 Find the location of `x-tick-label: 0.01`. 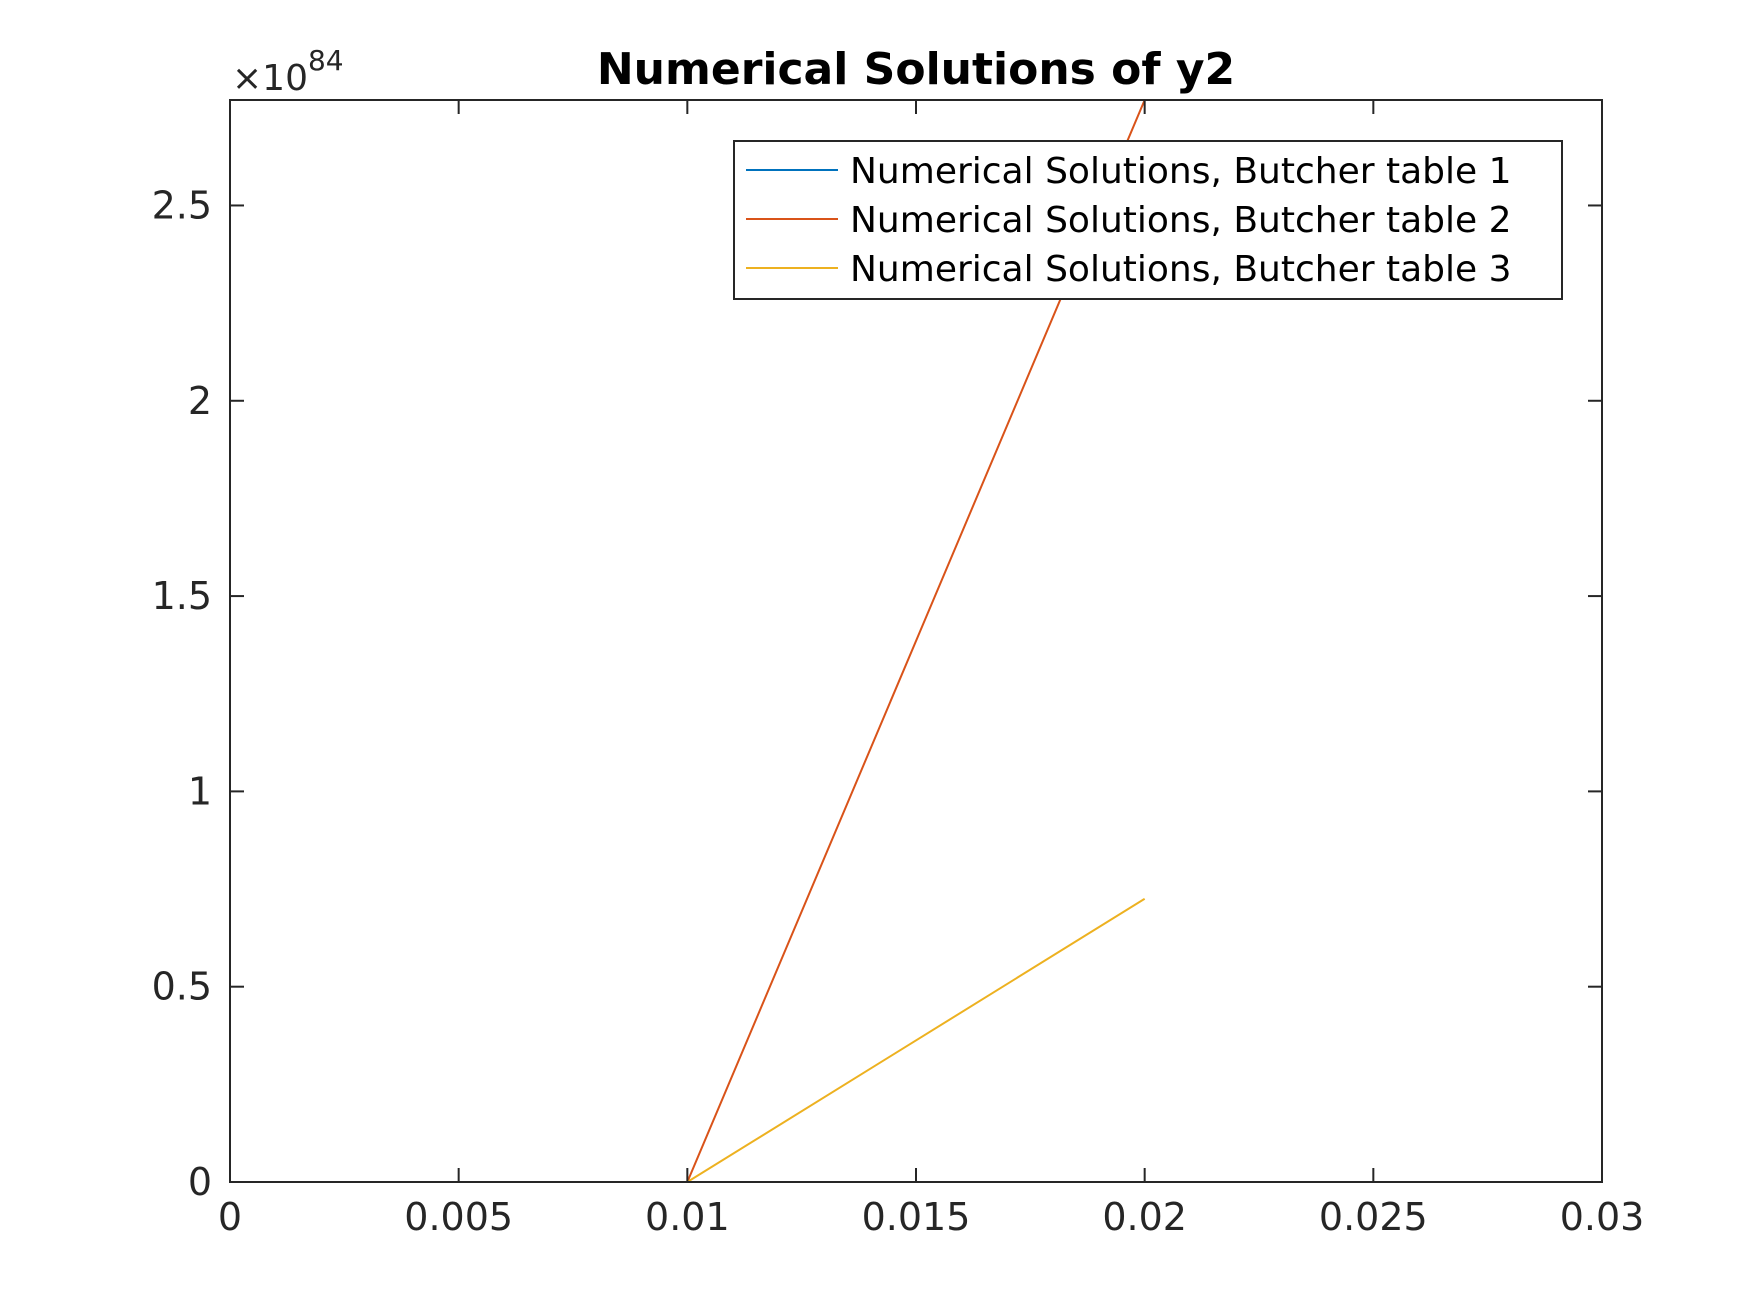

x-tick-label: 0.01 is located at coordinates (687, 1217).